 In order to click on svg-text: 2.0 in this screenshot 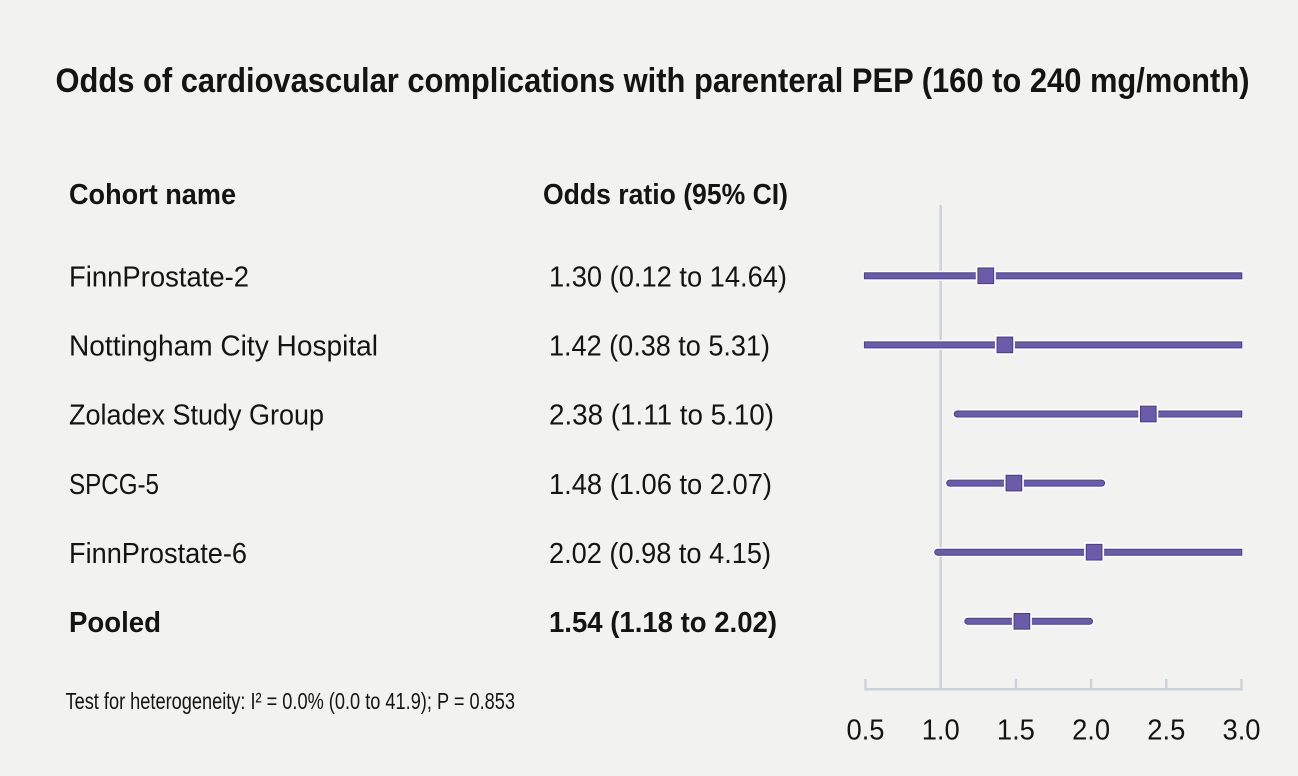, I will do `click(1091, 730)`.